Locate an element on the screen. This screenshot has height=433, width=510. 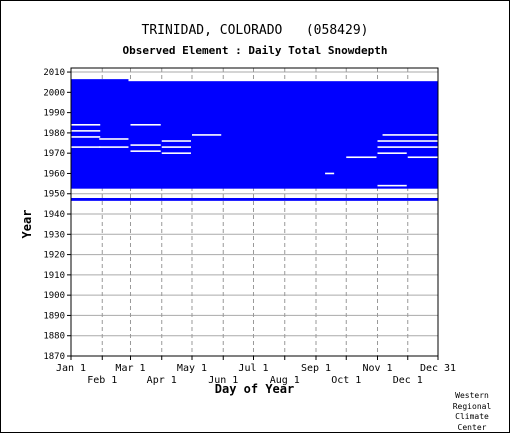
y-tick-label: 1970 is located at coordinates (54, 154).